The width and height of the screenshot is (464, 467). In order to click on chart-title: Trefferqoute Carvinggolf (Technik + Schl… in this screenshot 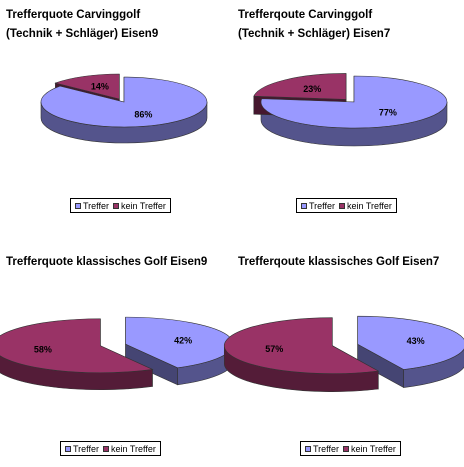, I will do `click(314, 24)`.